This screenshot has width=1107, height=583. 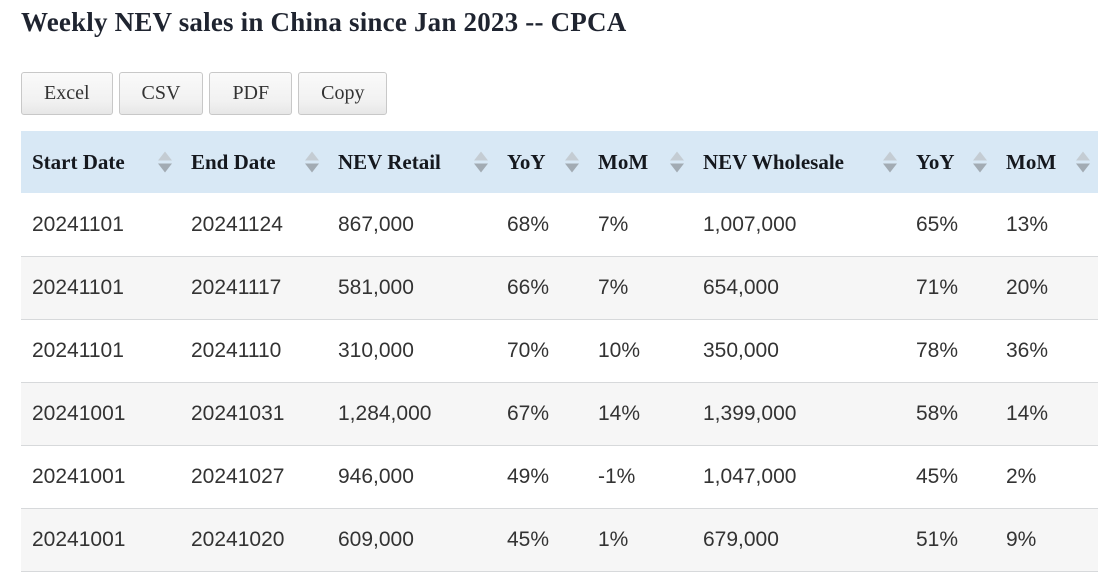 I want to click on table-cell: 36%, so click(x=1046, y=351).